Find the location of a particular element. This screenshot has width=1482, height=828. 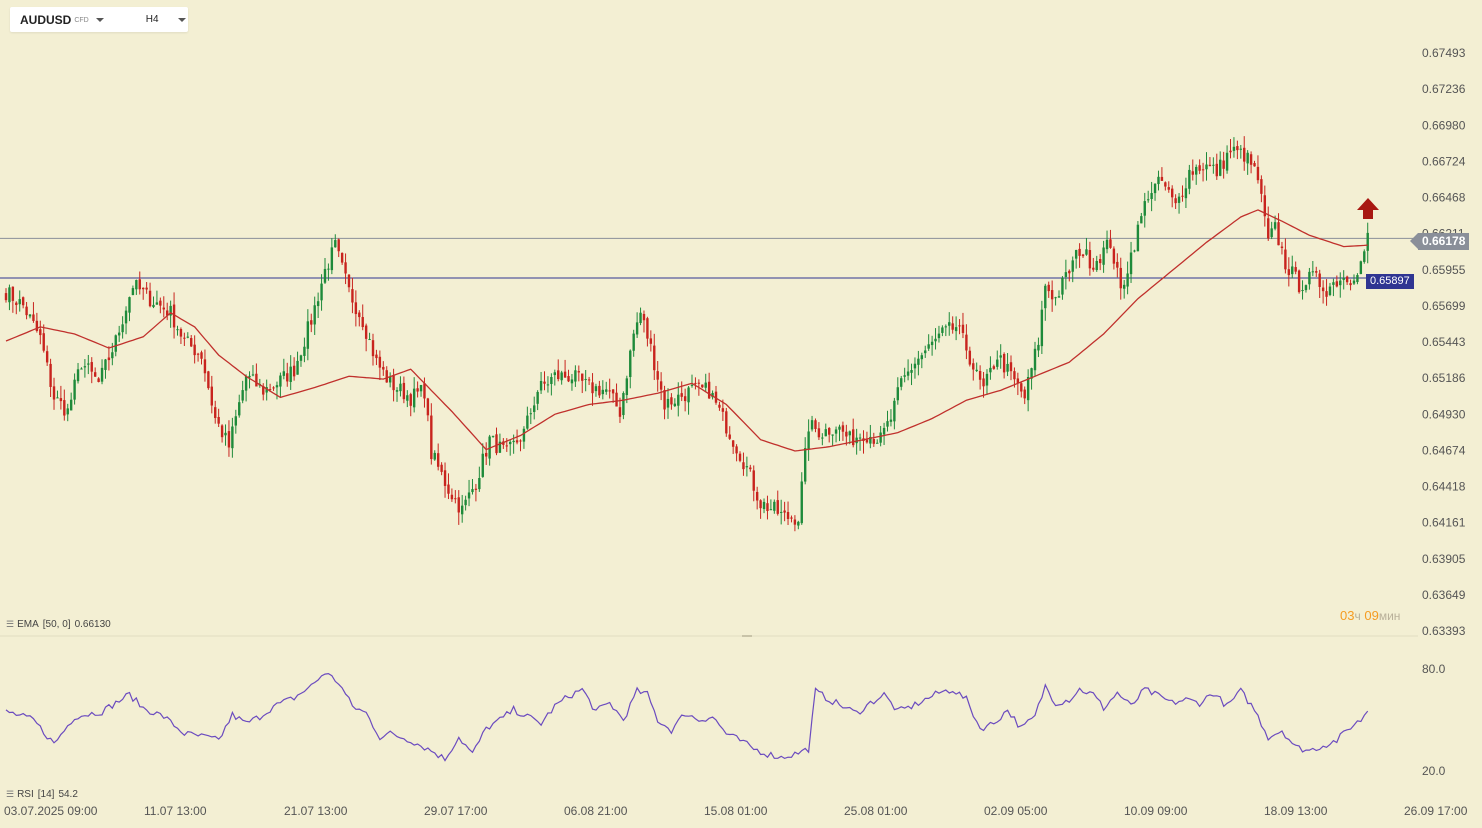

time-tick-label: 15.08 01:00 is located at coordinates (736, 811).